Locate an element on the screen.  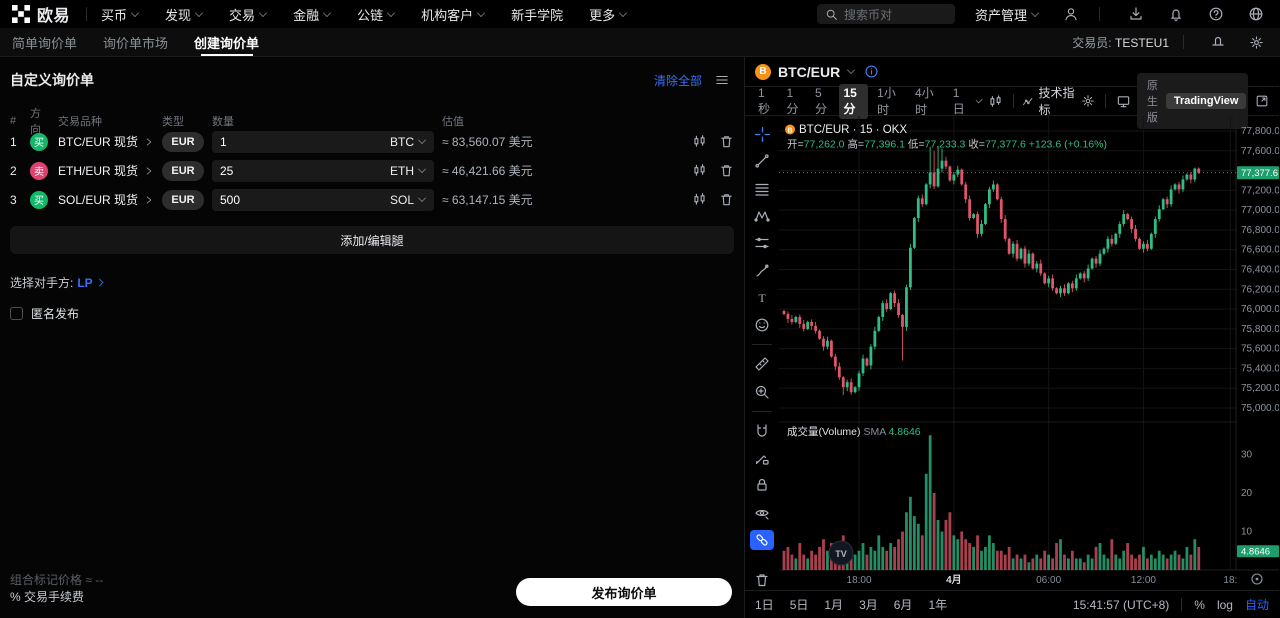
menu-item-trade: 交易 is located at coordinates (248, 14).